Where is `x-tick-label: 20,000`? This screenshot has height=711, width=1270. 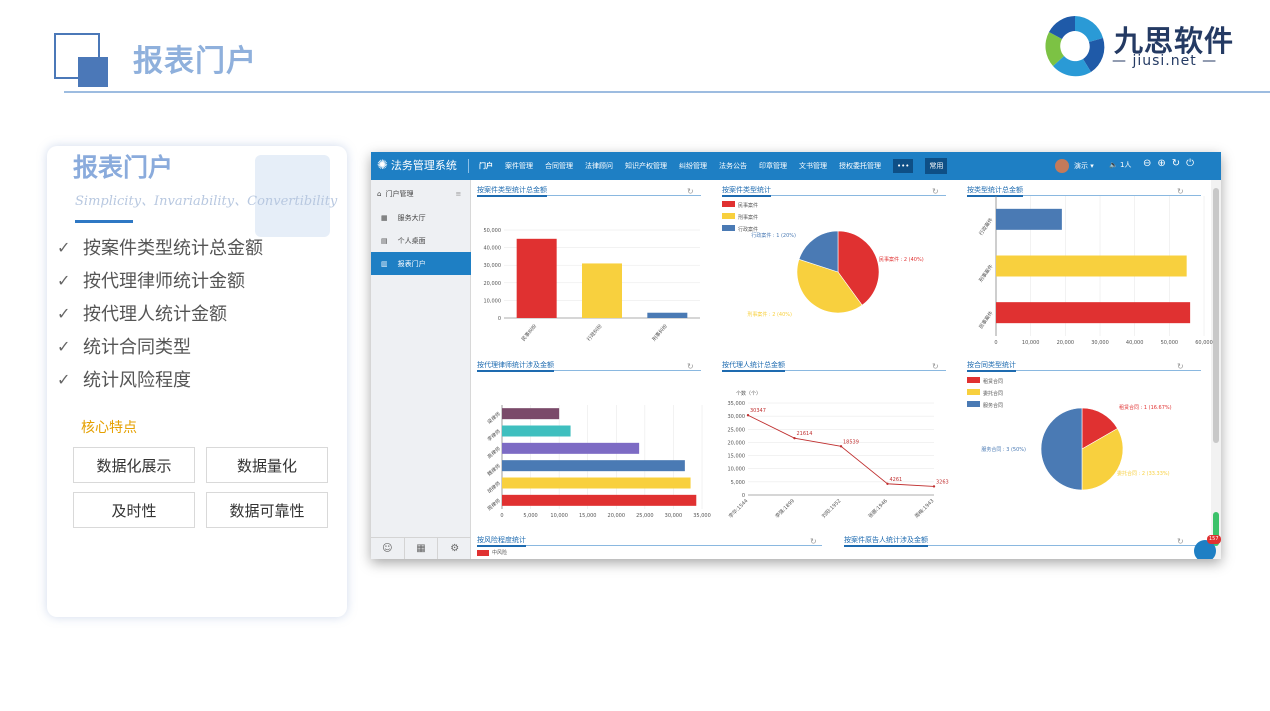 x-tick-label: 20,000 is located at coordinates (617, 516).